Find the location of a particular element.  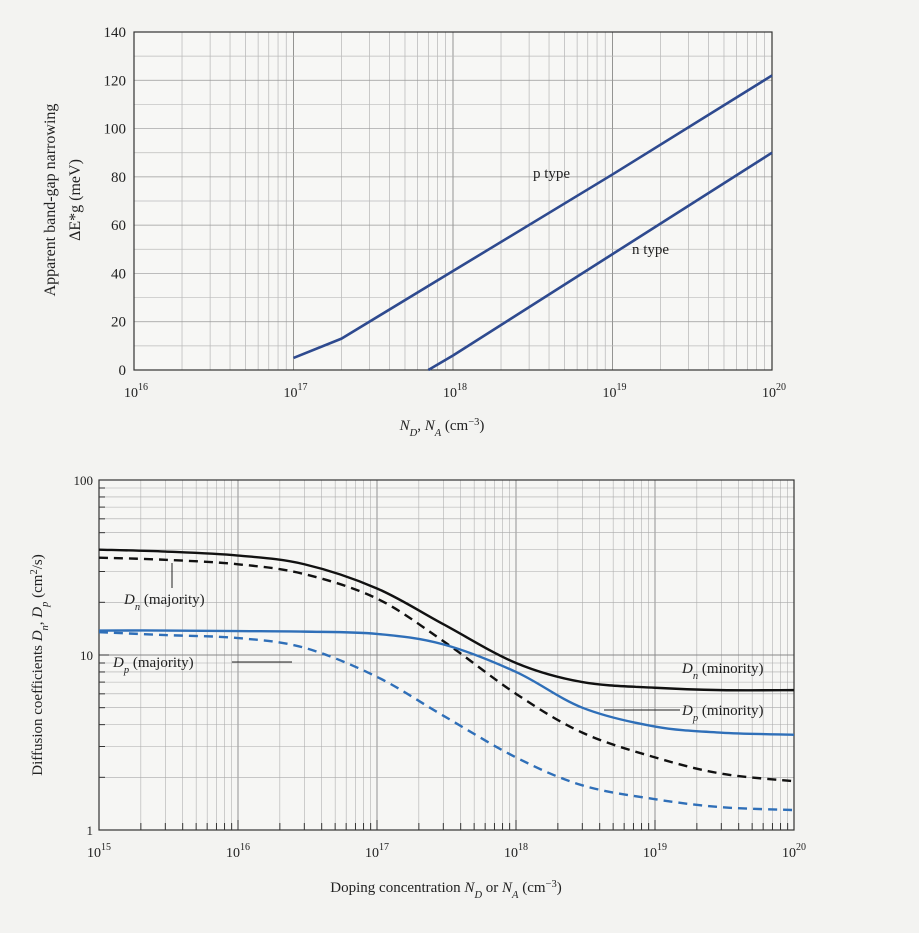

tick-exponent: 15 is located at coordinates (106, 847).